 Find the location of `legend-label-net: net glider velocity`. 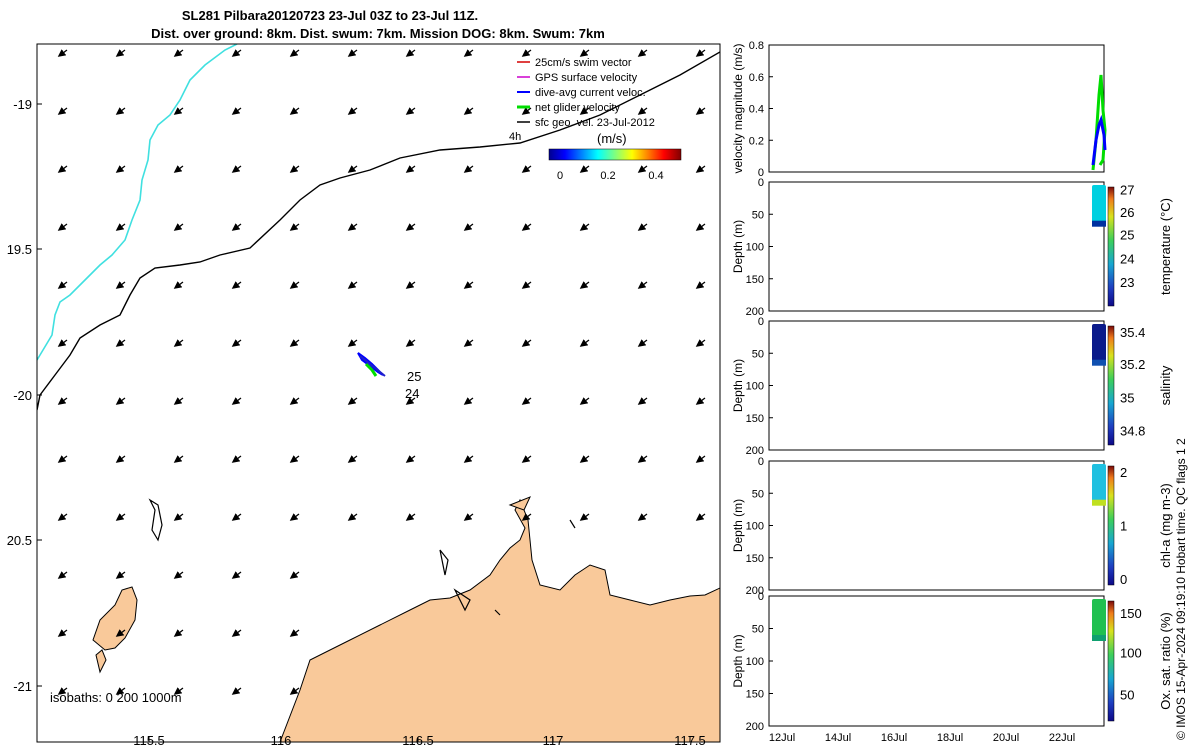

legend-label-net: net glider velocity is located at coordinates (577, 108).